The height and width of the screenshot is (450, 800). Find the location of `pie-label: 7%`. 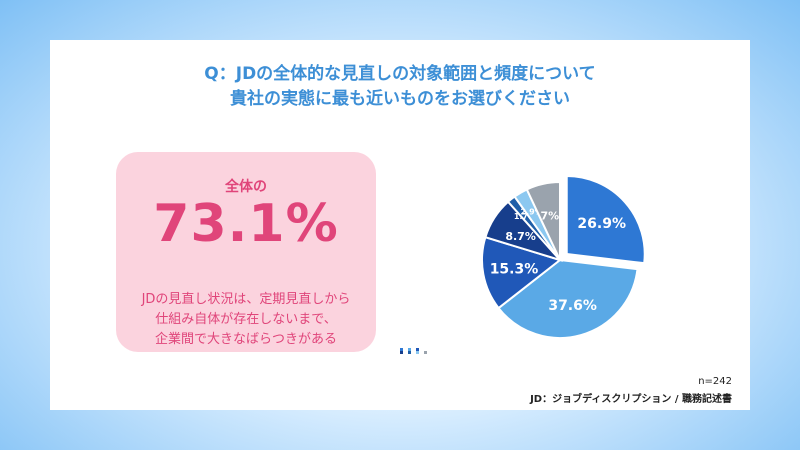

pie-label: 7% is located at coordinates (549, 215).